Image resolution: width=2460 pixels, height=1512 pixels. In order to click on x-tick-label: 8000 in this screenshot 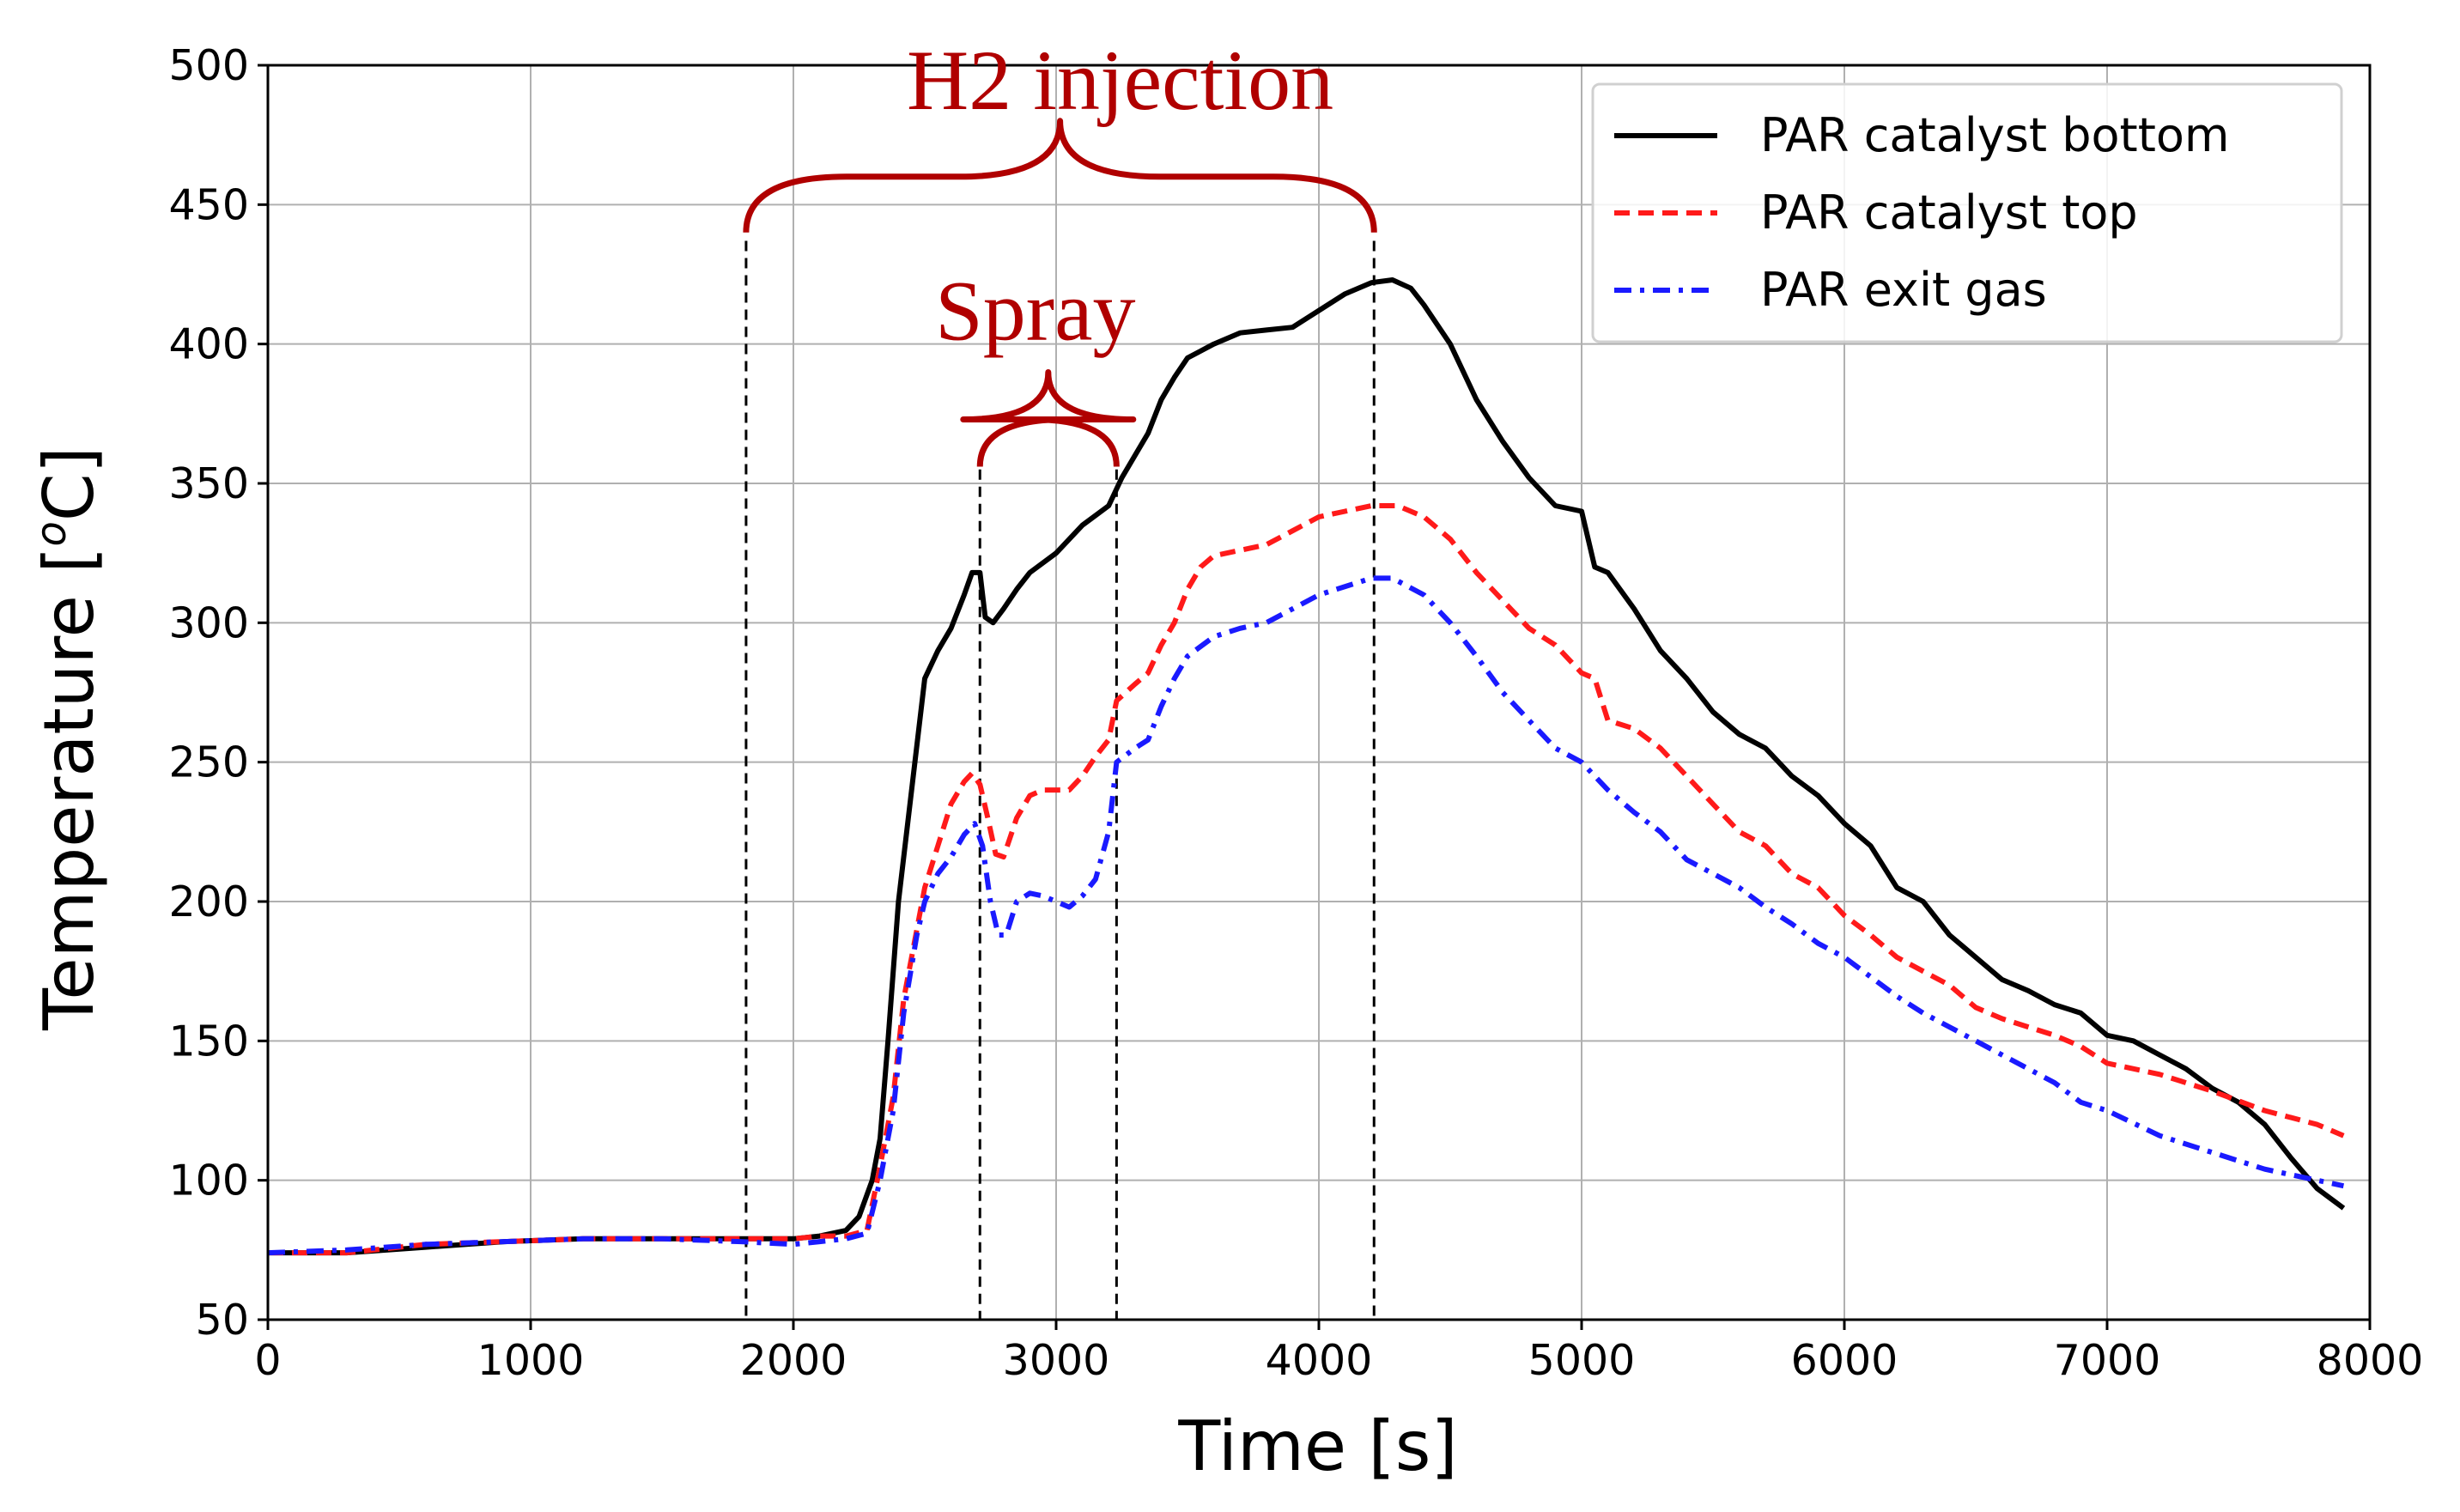, I will do `click(2370, 1361)`.